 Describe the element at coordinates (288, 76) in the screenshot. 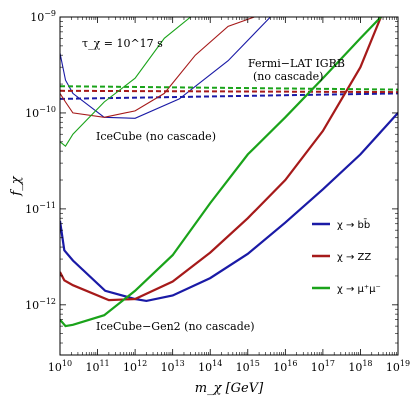

I see `fermi-subannotation: (no cascade)` at that location.